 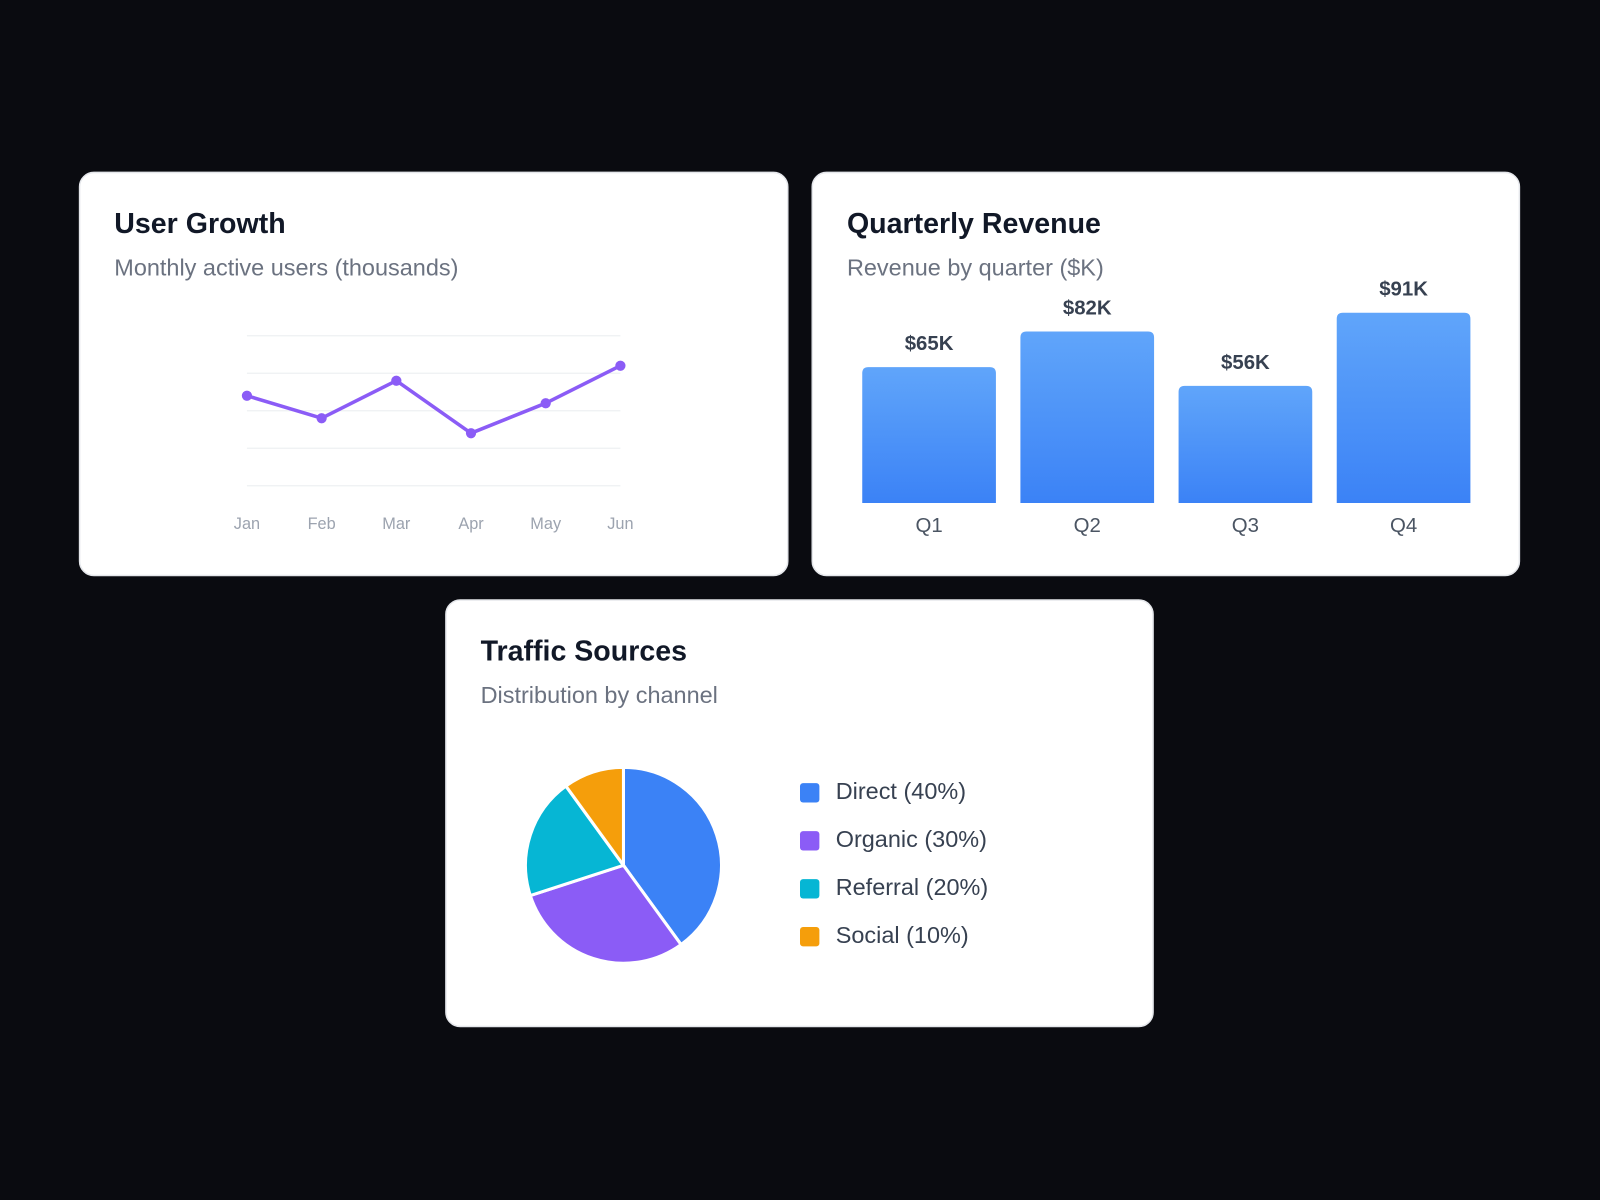 I want to click on x-tick-label: Jun, so click(x=620, y=524).